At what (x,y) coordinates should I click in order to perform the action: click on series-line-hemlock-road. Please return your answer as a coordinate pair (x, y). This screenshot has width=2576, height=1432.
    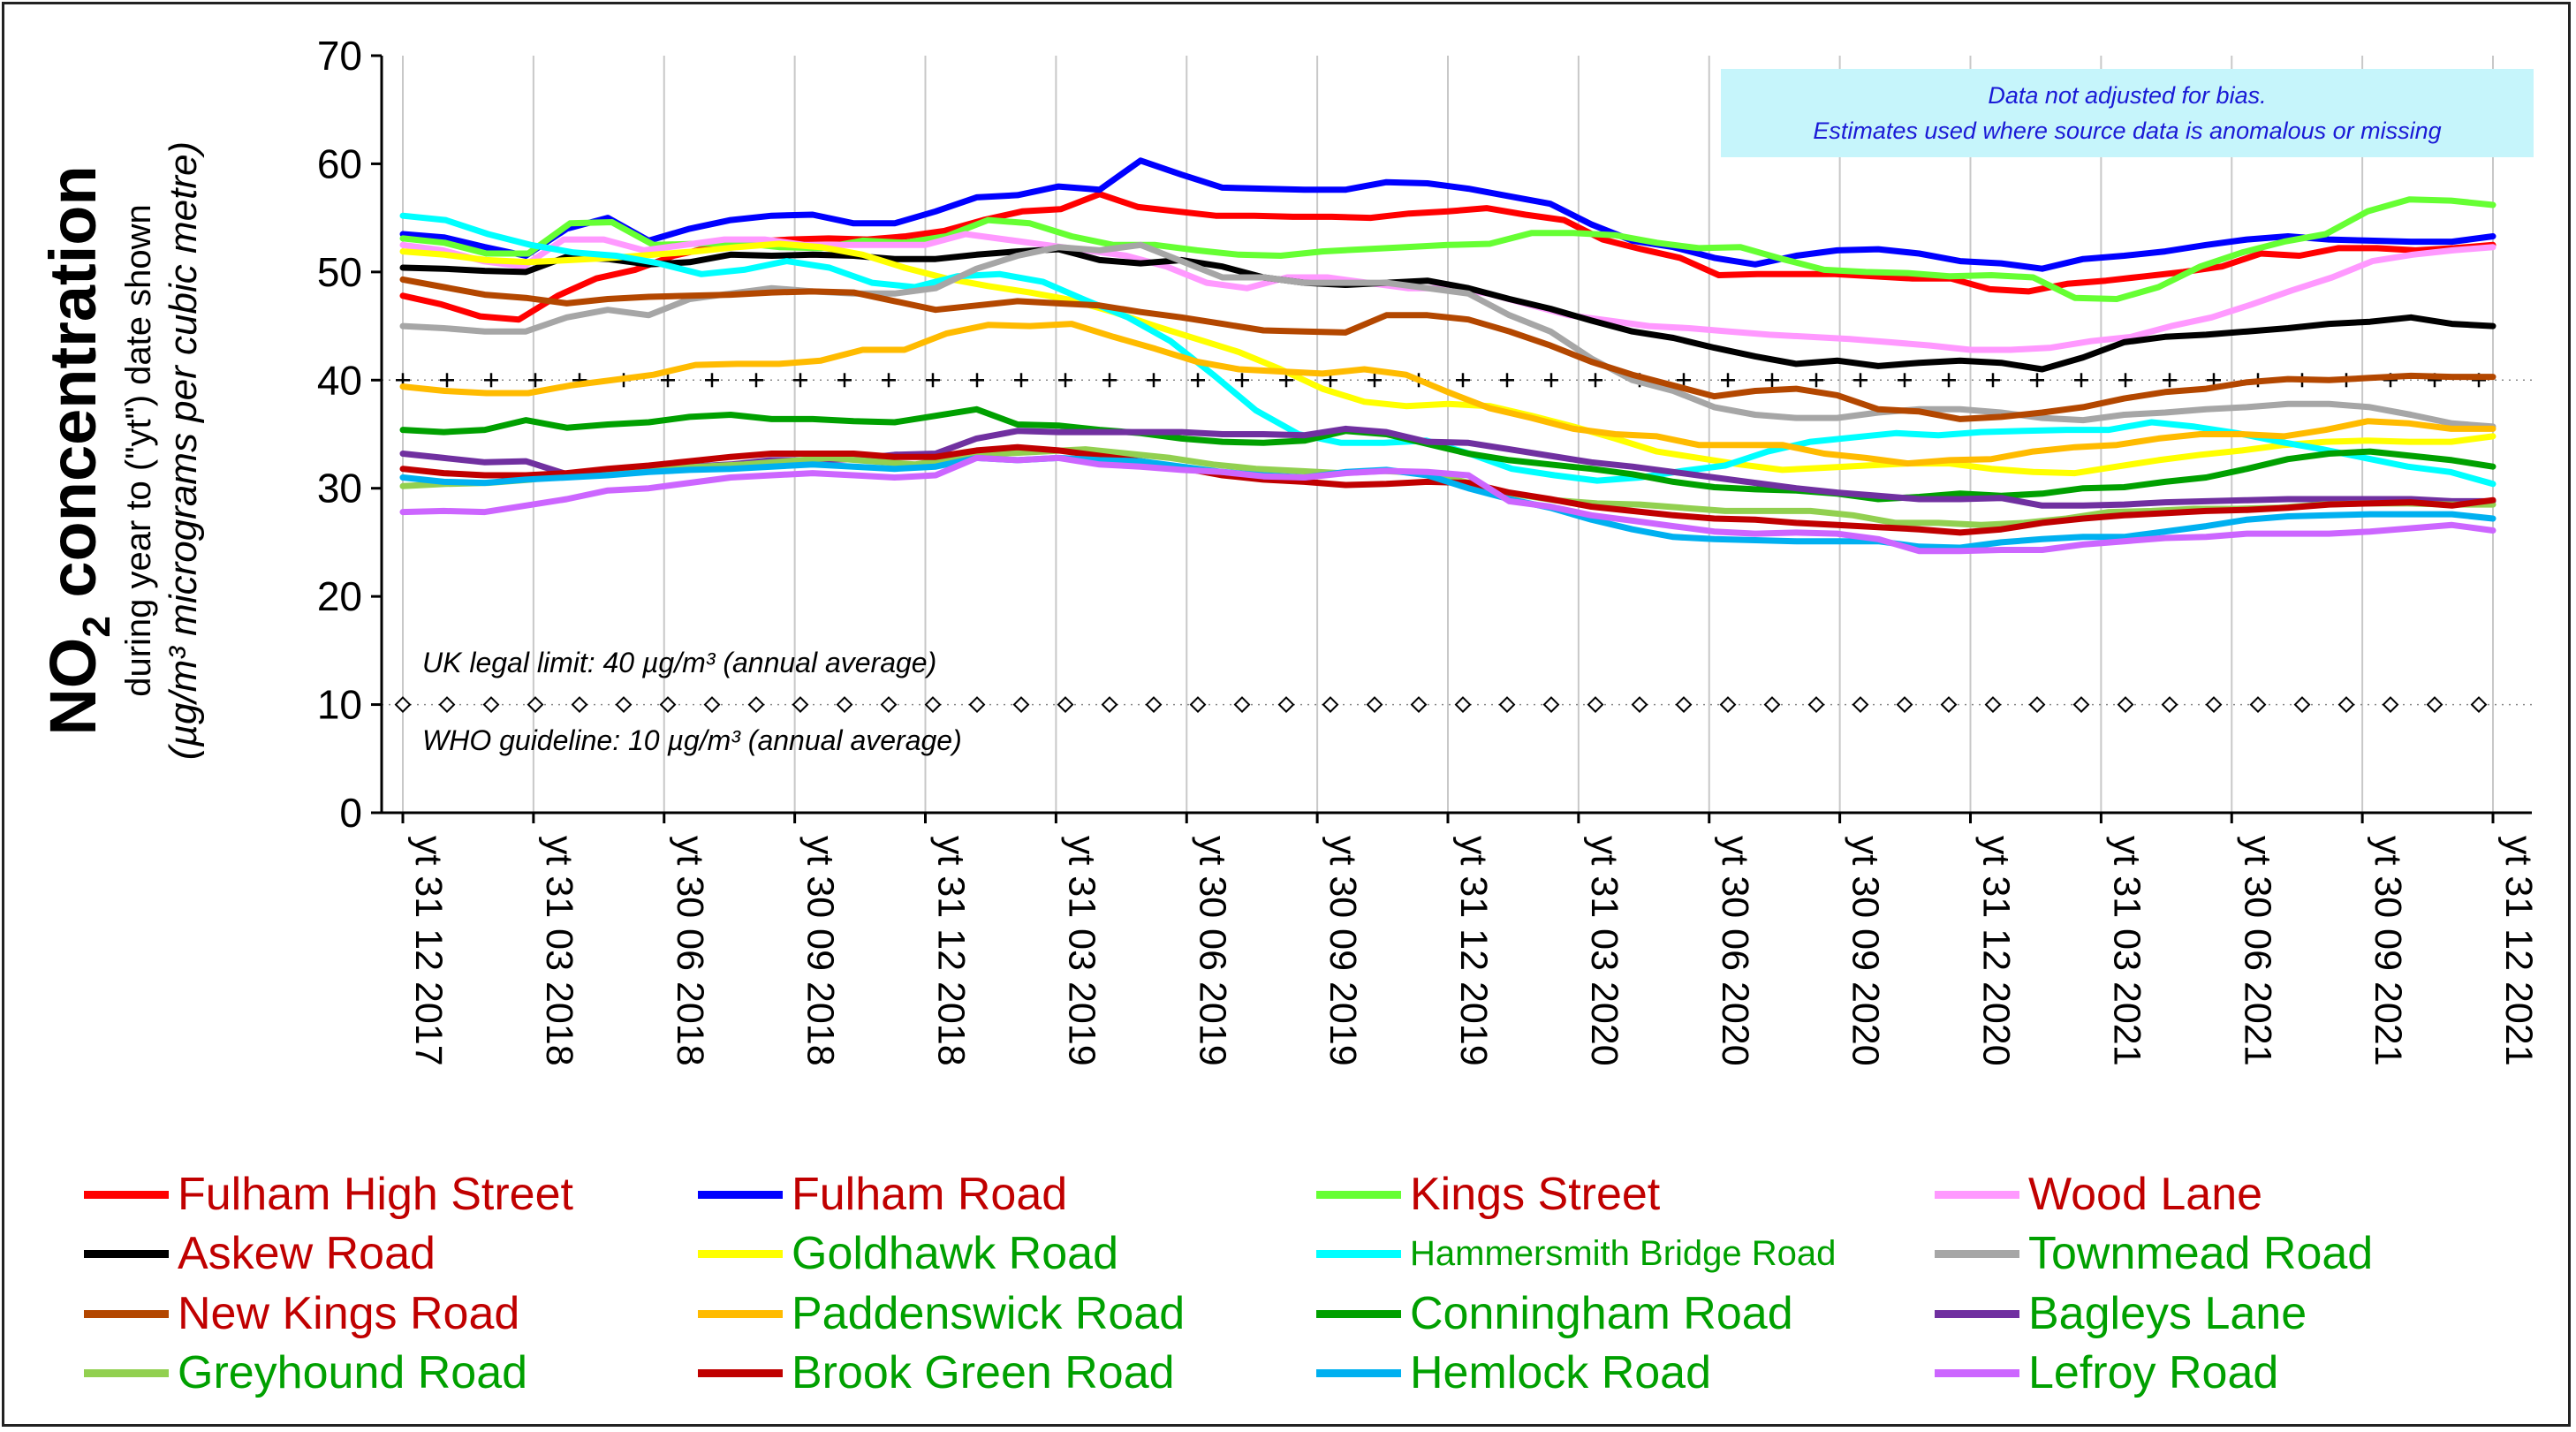
    Looking at the image, I should click on (1447, 503).